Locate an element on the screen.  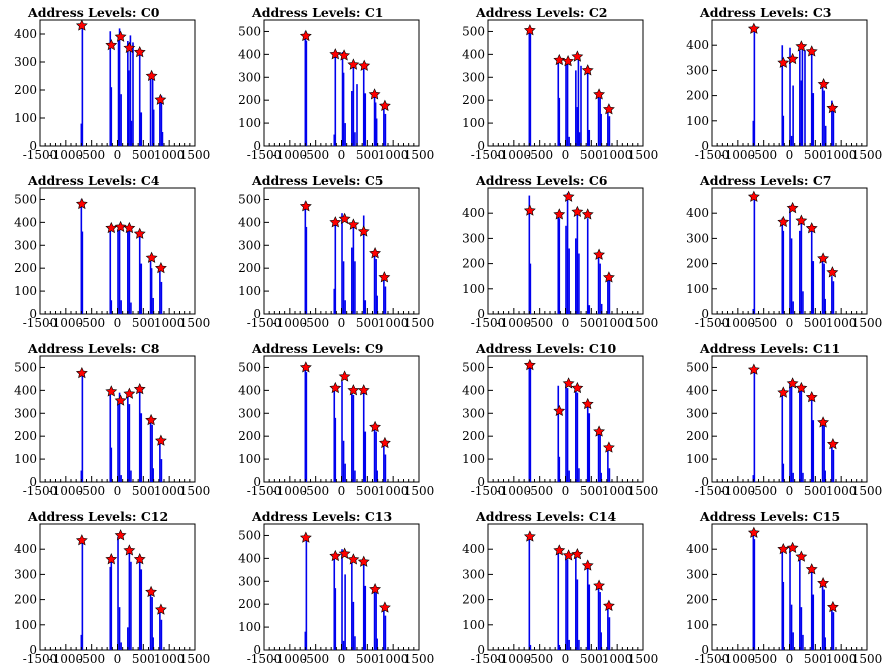
y-tick-label: 100 is located at coordinates (249, 291).